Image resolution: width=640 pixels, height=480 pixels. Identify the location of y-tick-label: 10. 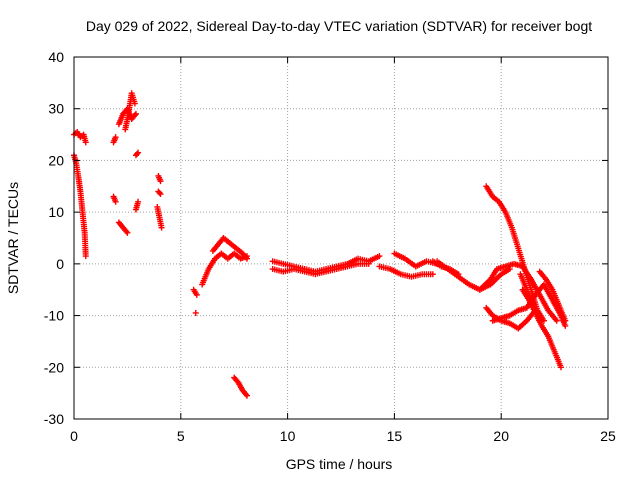
(56, 212).